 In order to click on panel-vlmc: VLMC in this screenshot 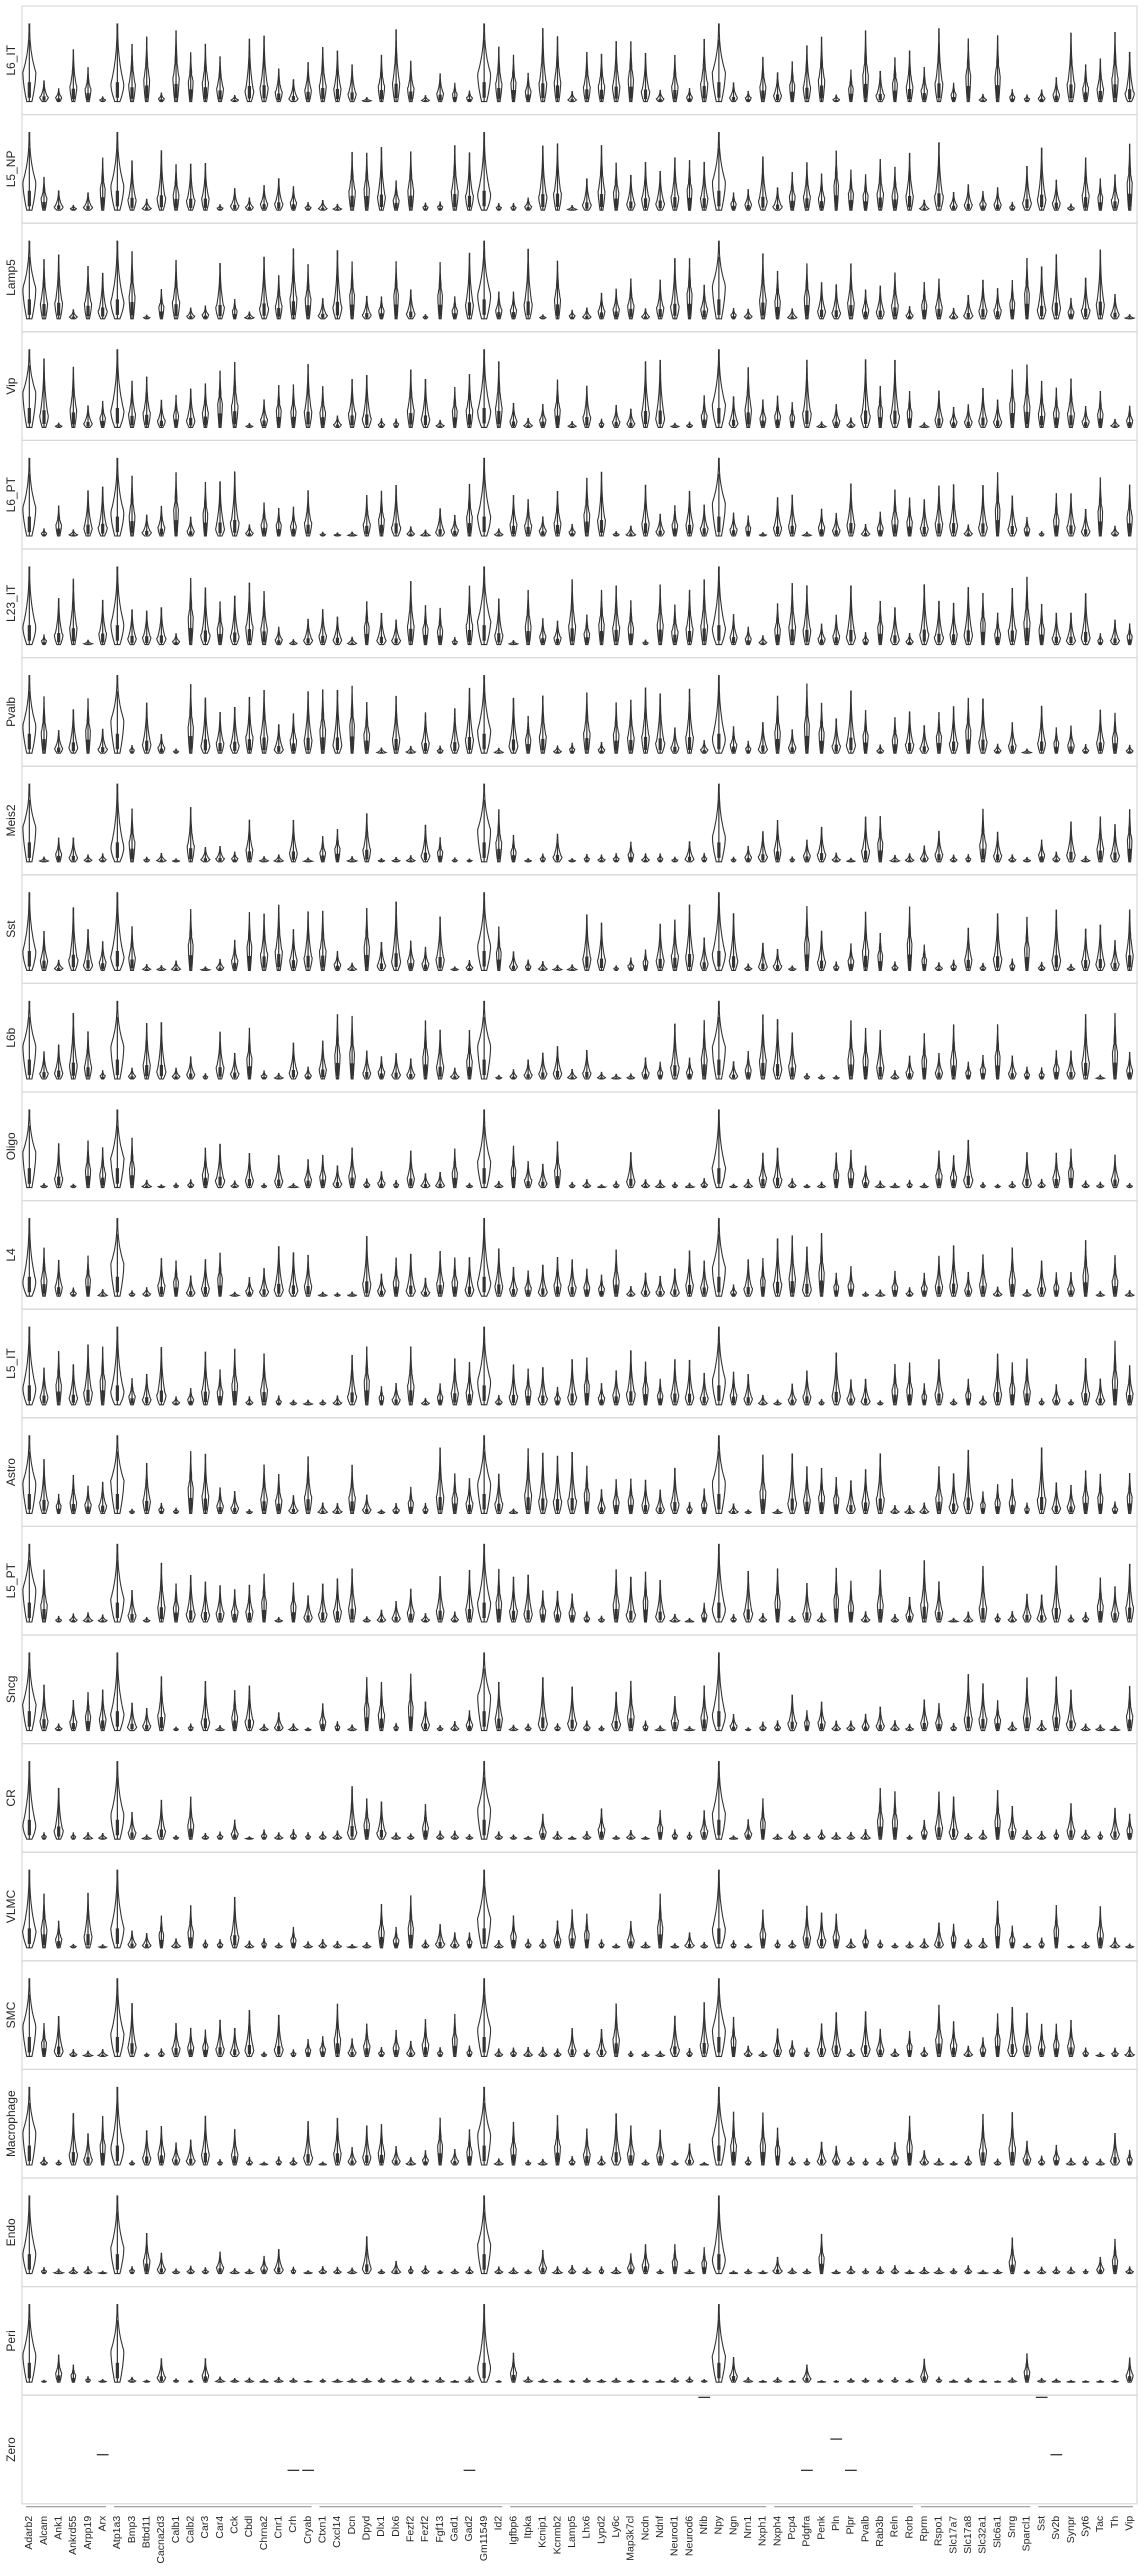, I will do `click(571, 1906)`.